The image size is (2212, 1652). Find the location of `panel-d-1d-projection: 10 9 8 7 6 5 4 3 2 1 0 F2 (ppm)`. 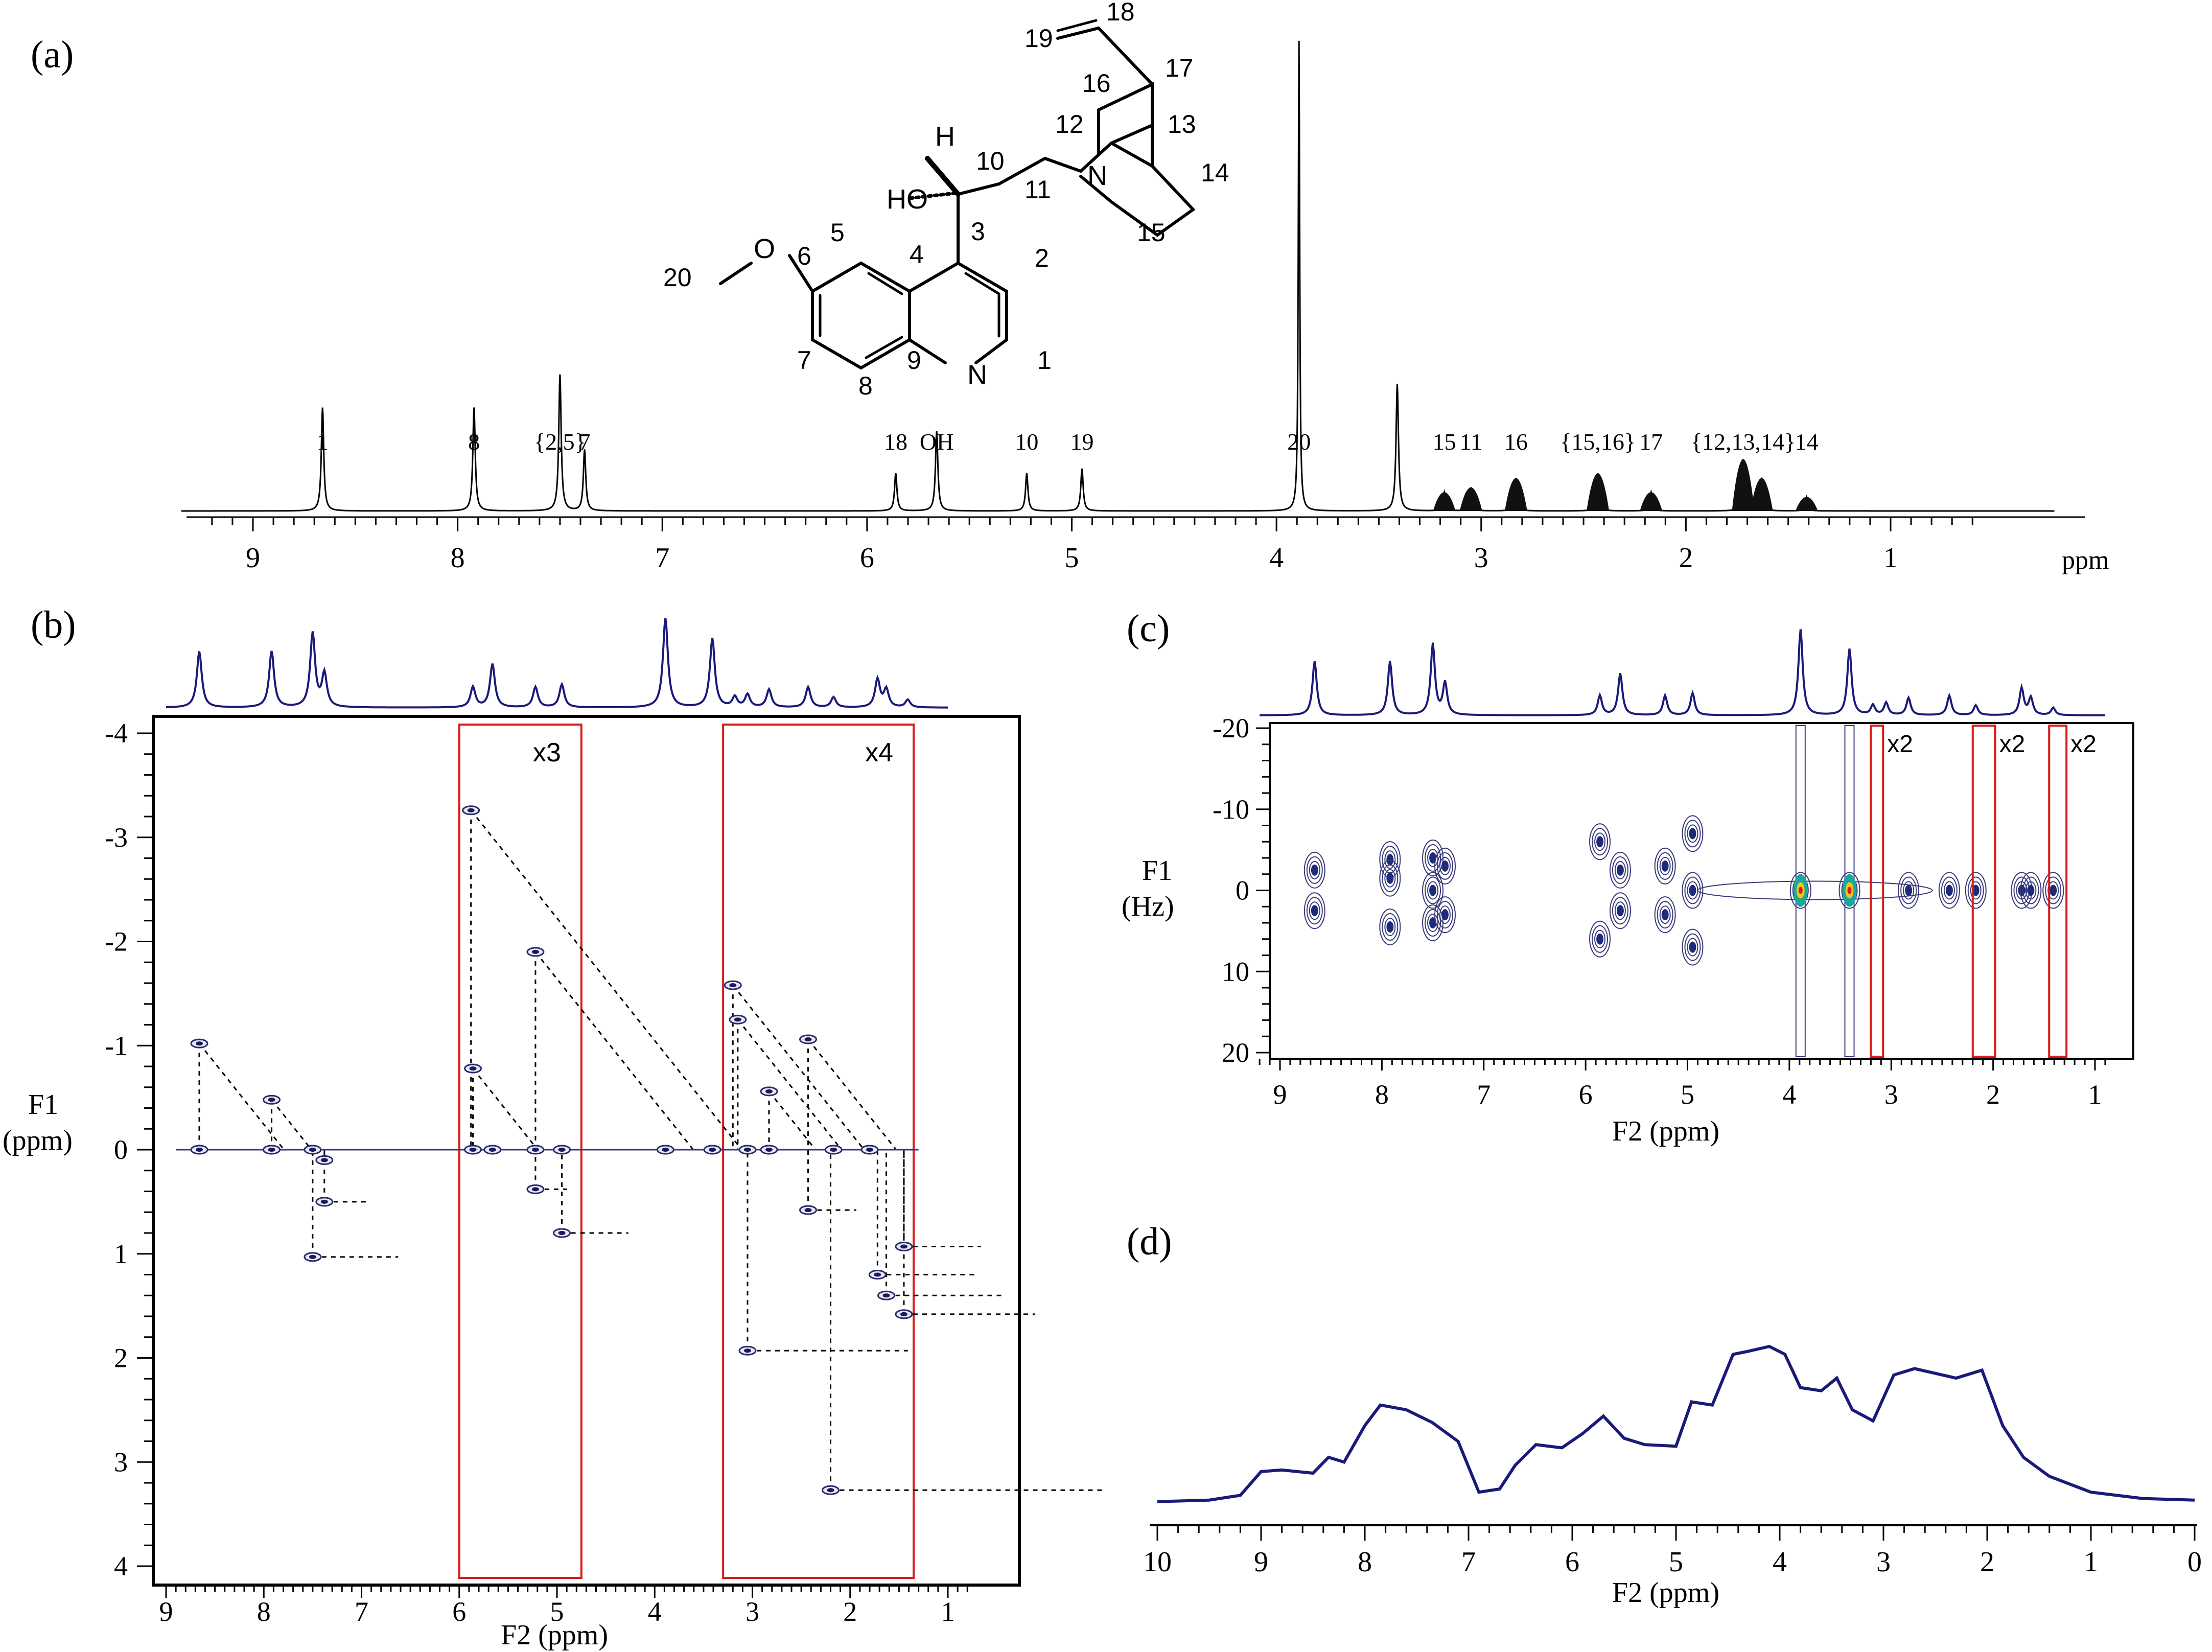

panel-d-1d-projection: 10 9 8 7 6 5 4 3 2 1 0 F2 (ppm) is located at coordinates (1672, 1477).